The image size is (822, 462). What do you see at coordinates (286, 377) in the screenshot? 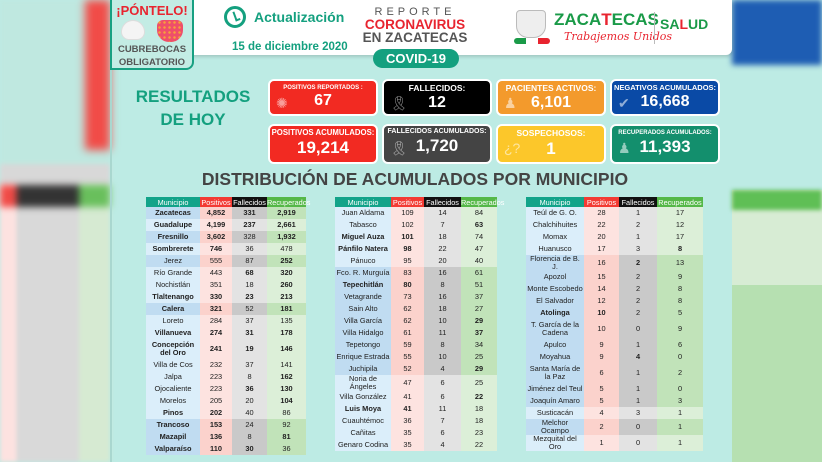
I see `recuperados-cell: 162` at bounding box center [286, 377].